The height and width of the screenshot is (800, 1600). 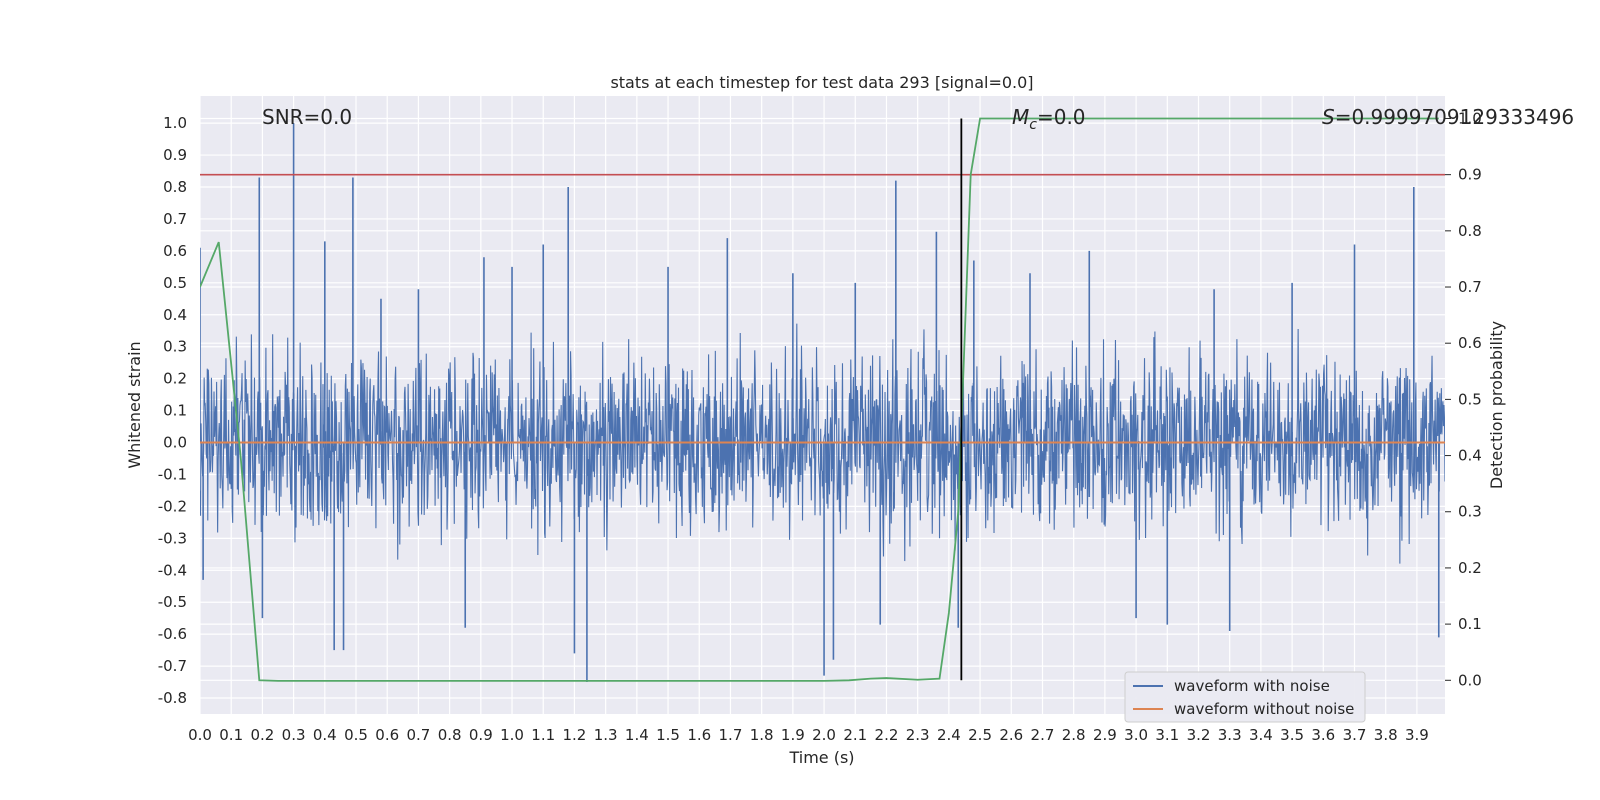 I want to click on x-tick-label: 0.8, so click(x=450, y=735).